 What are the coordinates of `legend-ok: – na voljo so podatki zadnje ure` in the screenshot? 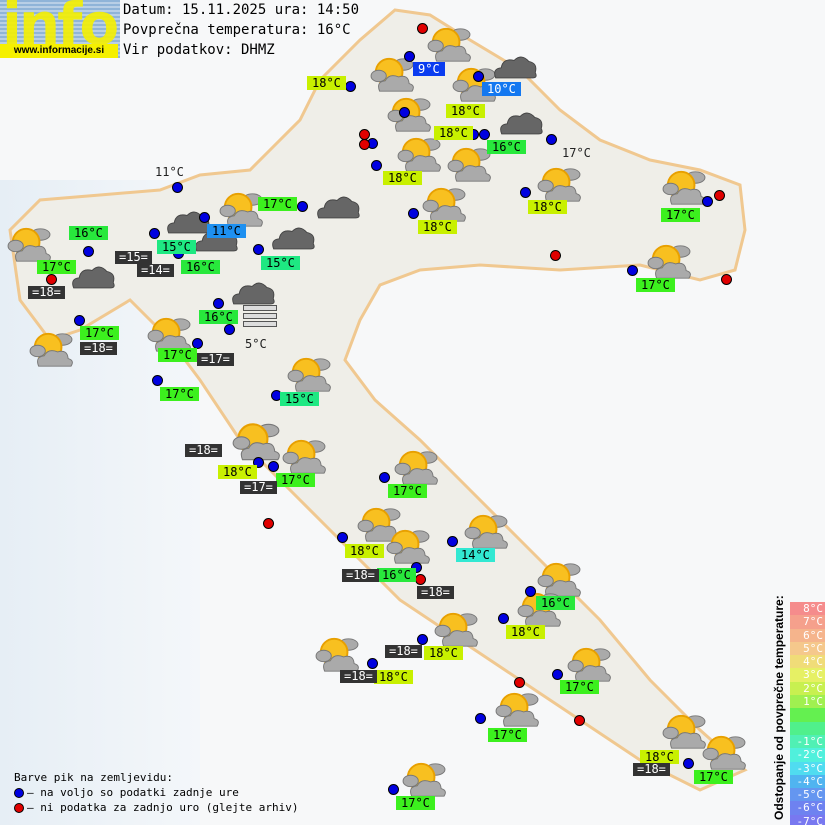 It's located at (133, 792).